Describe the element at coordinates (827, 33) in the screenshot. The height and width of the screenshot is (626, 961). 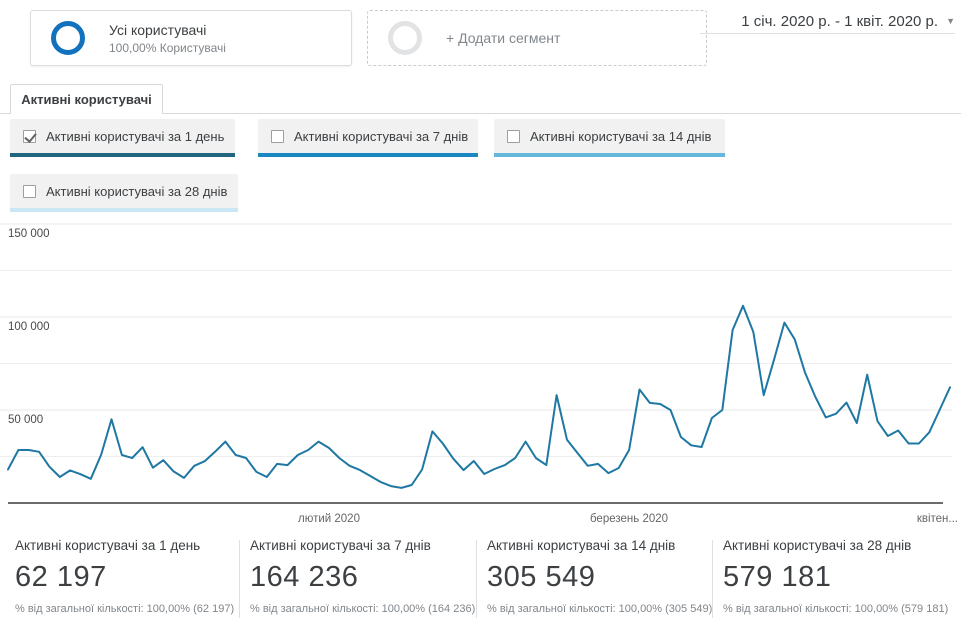
I see `date-range-underline` at that location.